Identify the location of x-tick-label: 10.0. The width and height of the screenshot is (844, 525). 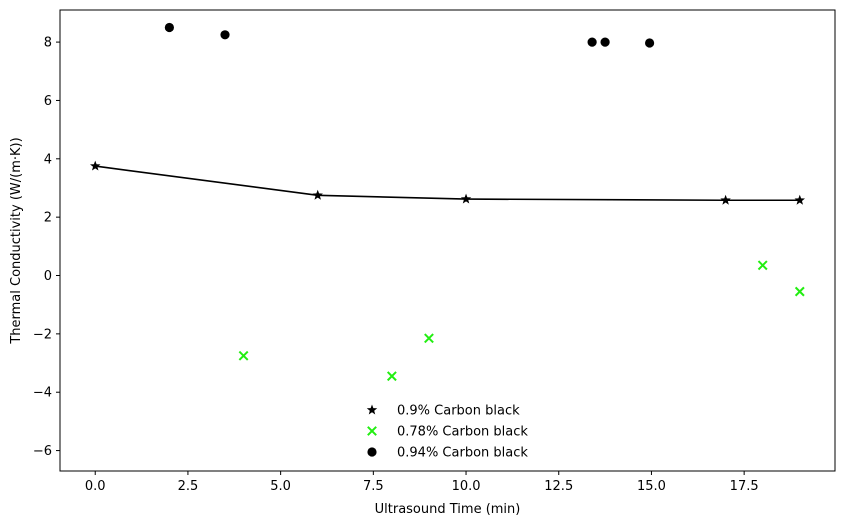
(466, 486).